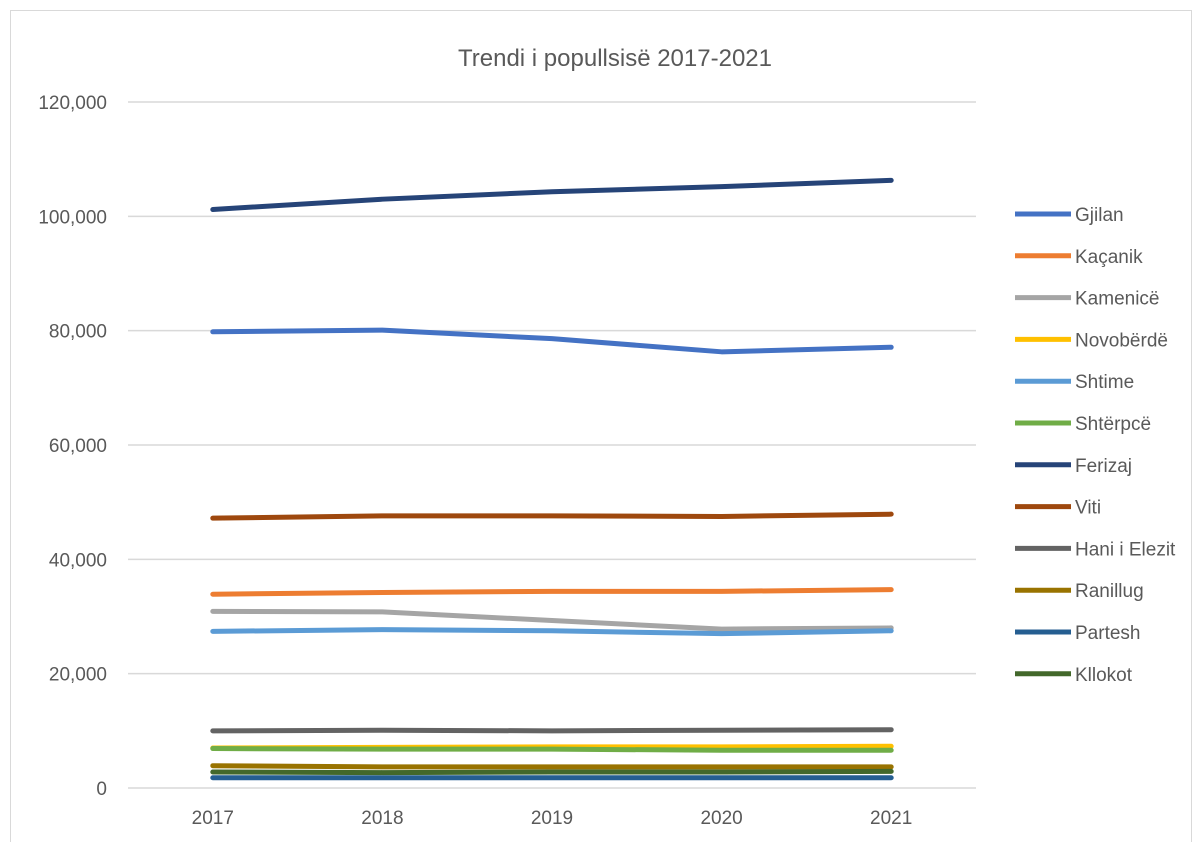  What do you see at coordinates (552, 772) in the screenshot?
I see `series-line-kllokot` at bounding box center [552, 772].